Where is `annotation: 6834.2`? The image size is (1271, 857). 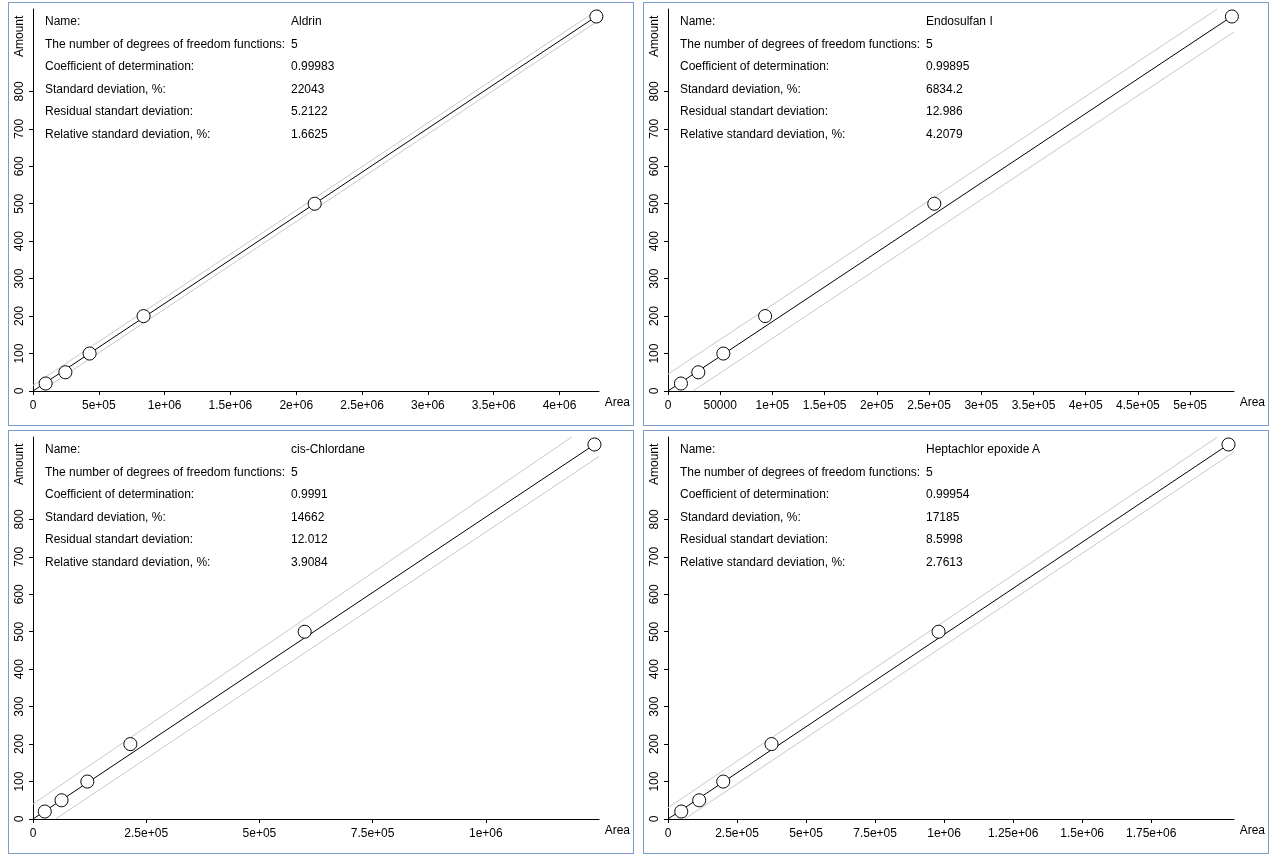 annotation: 6834.2 is located at coordinates (945, 88).